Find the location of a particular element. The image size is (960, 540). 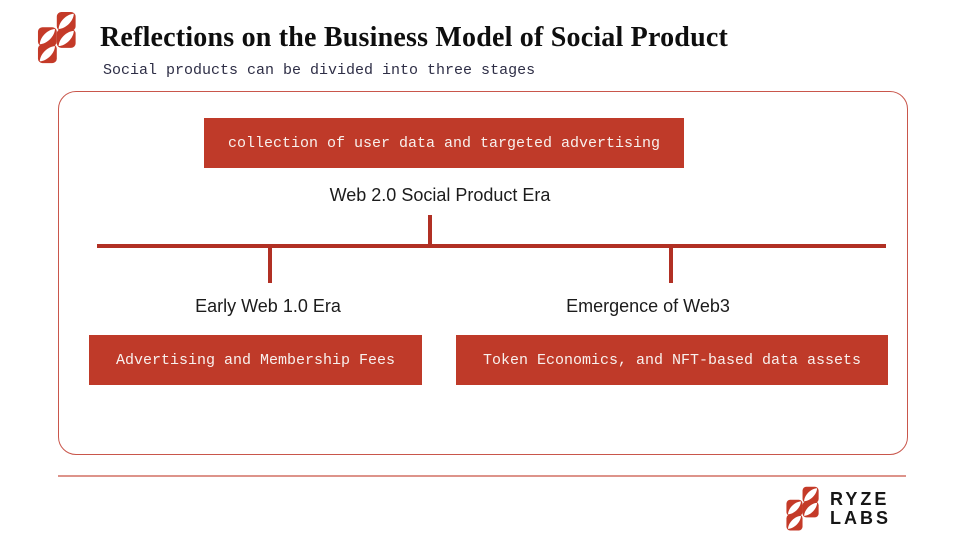

timeline-tick-web3 is located at coordinates (671, 263).